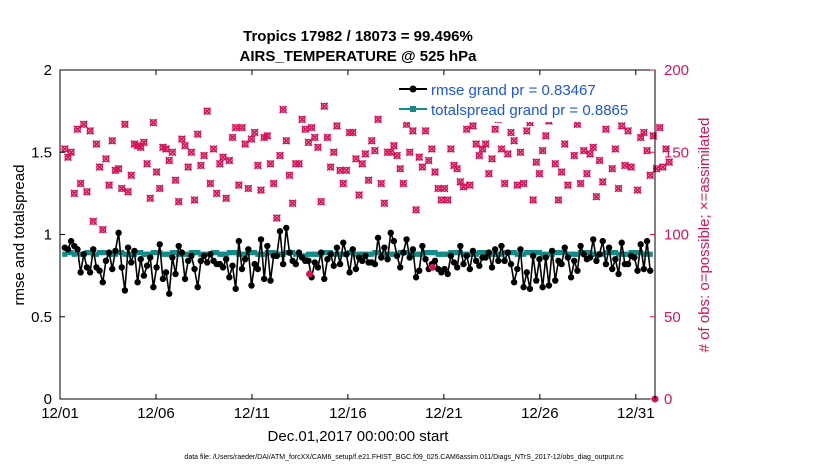 This screenshot has height=470, width=830. What do you see at coordinates (156, 413) in the screenshot?
I see `x-tick-label: 12/06` at bounding box center [156, 413].